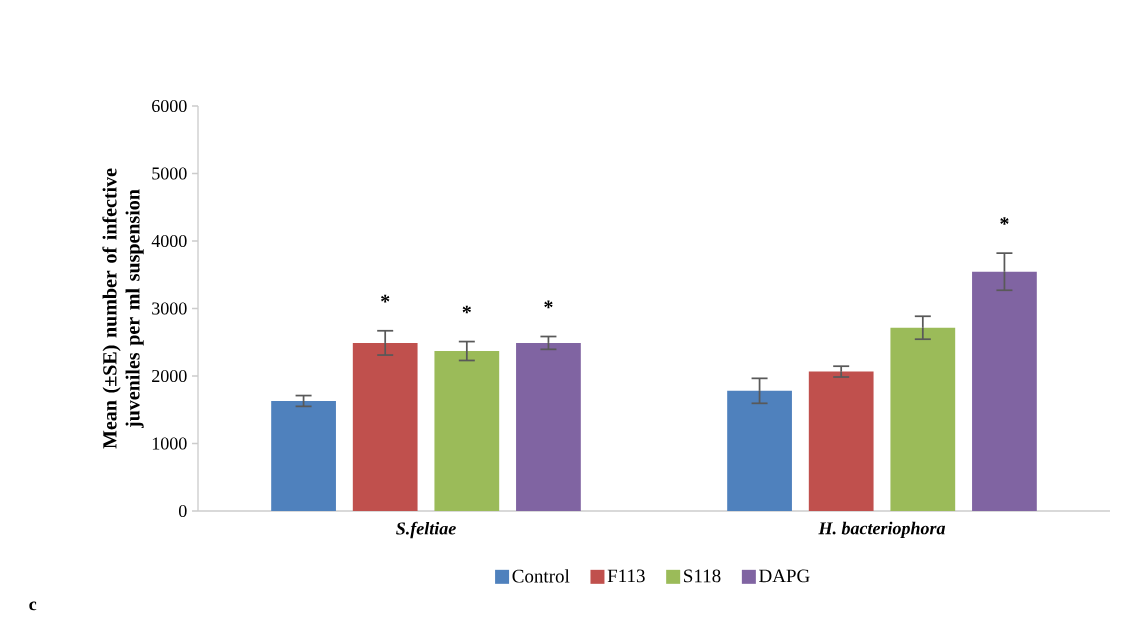 The height and width of the screenshot is (635, 1129). What do you see at coordinates (169, 443) in the screenshot?
I see `y-tick-label: 1000` at bounding box center [169, 443].